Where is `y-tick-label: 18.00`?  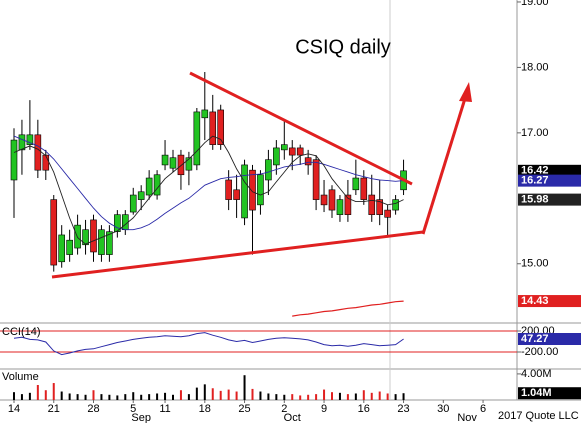
y-tick-label: 18.00 is located at coordinates (535, 67).